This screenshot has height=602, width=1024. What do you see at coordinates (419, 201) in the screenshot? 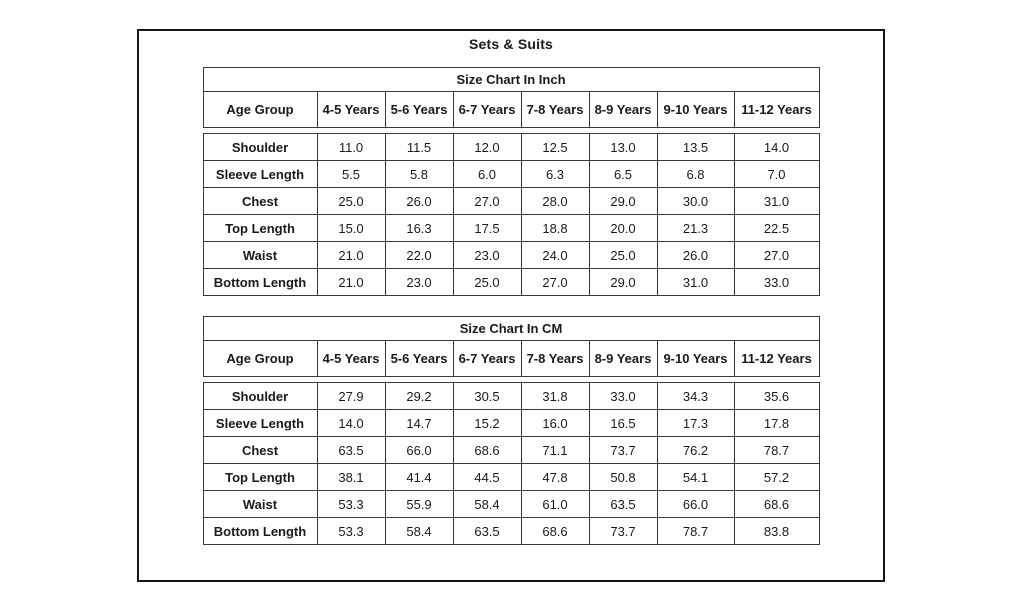
I see `size-value-cell: 26.0` at bounding box center [419, 201].